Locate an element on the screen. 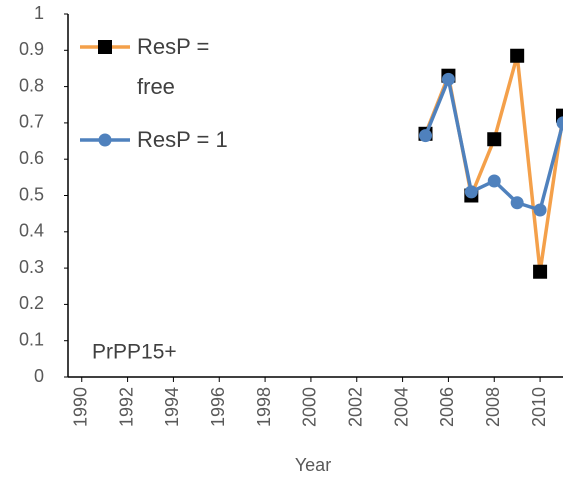  x-tick-label: 2002 is located at coordinates (356, 407).